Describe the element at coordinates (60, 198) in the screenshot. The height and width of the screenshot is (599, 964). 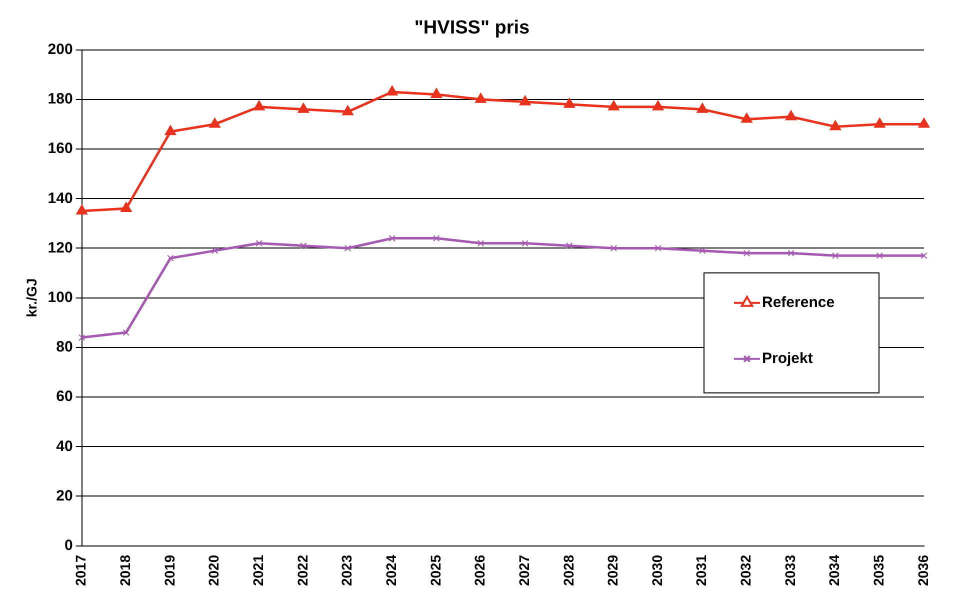
I see `y-tick-label: 140` at that location.